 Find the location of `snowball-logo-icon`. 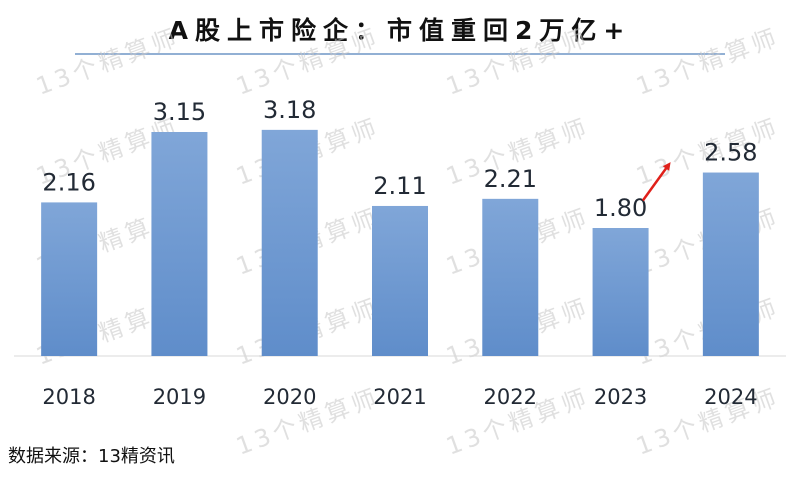

snowball-logo-icon is located at coordinates (570, 458).